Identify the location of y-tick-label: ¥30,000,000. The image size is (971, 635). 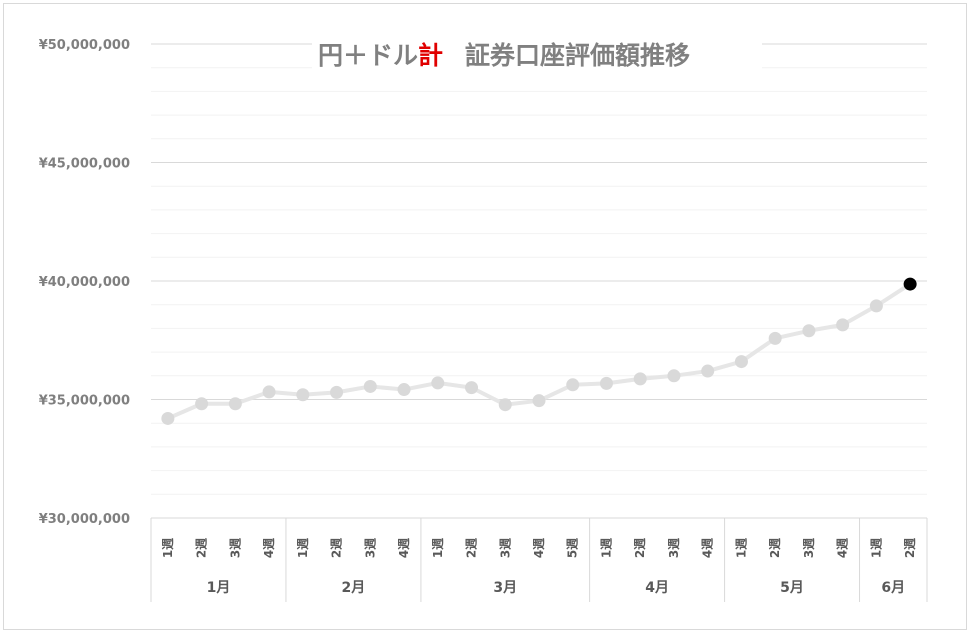
(84, 519).